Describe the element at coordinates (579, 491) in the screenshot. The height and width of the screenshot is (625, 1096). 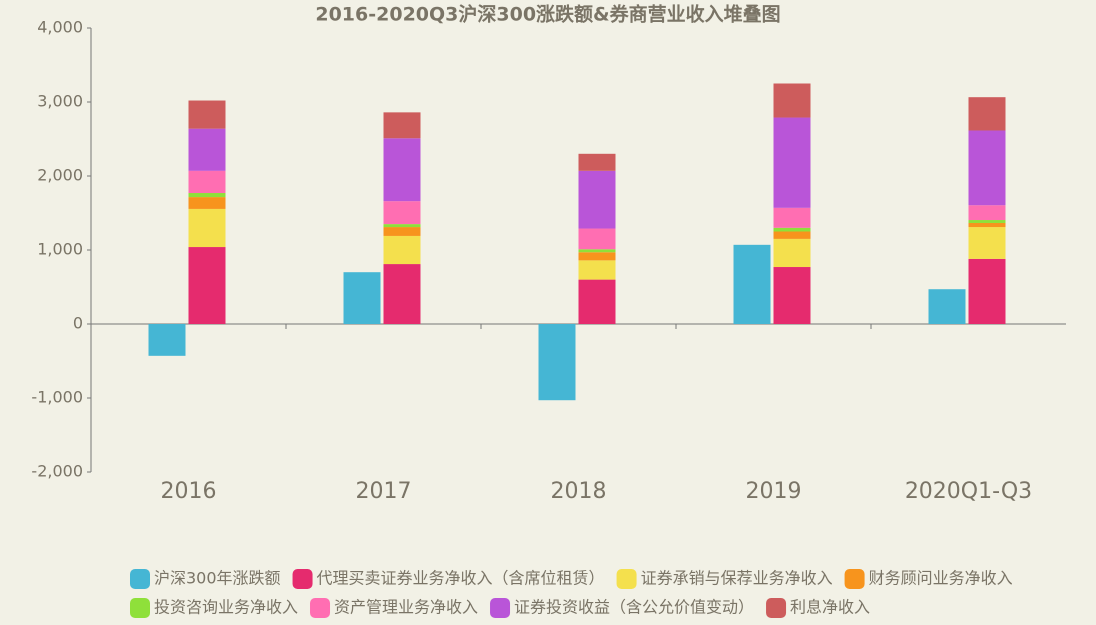
I see `x-tick-label: 2018` at that location.